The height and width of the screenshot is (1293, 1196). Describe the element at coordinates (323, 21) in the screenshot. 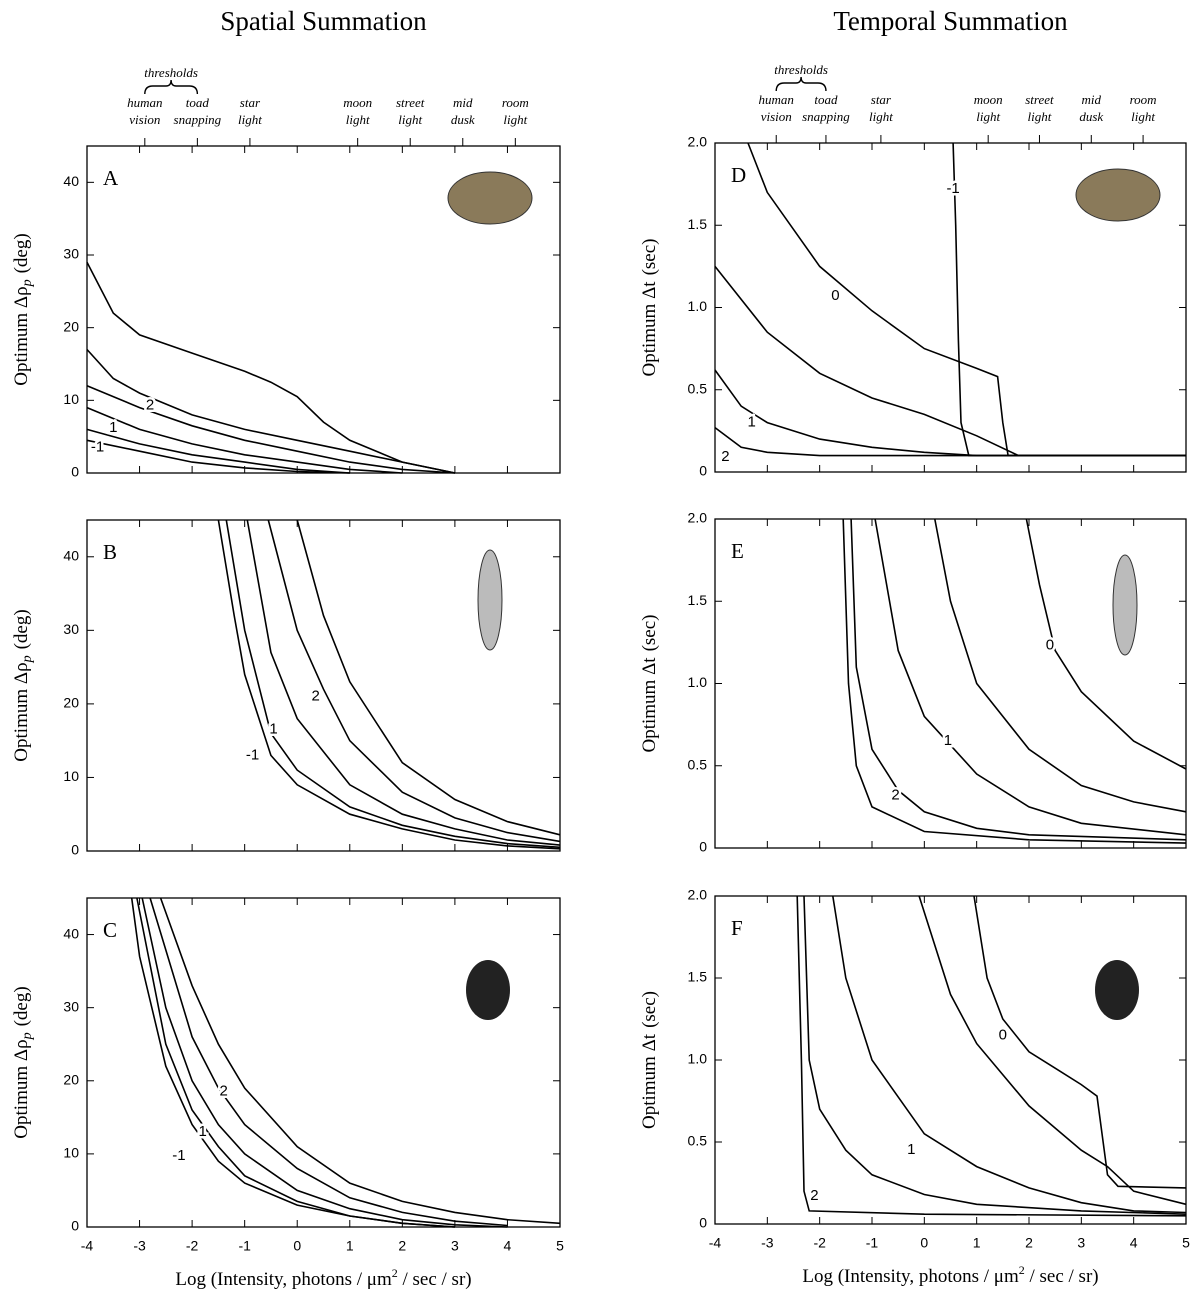

I see `column-title: Spatial Summation` at that location.